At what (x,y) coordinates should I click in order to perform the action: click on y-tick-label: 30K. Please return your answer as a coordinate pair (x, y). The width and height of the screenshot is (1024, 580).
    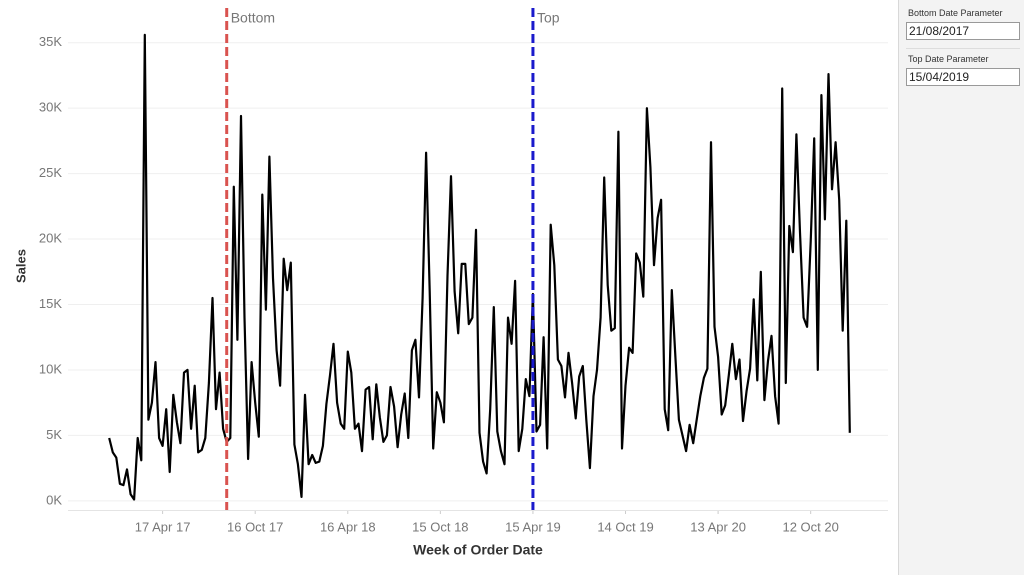
    Looking at the image, I should click on (50, 107).